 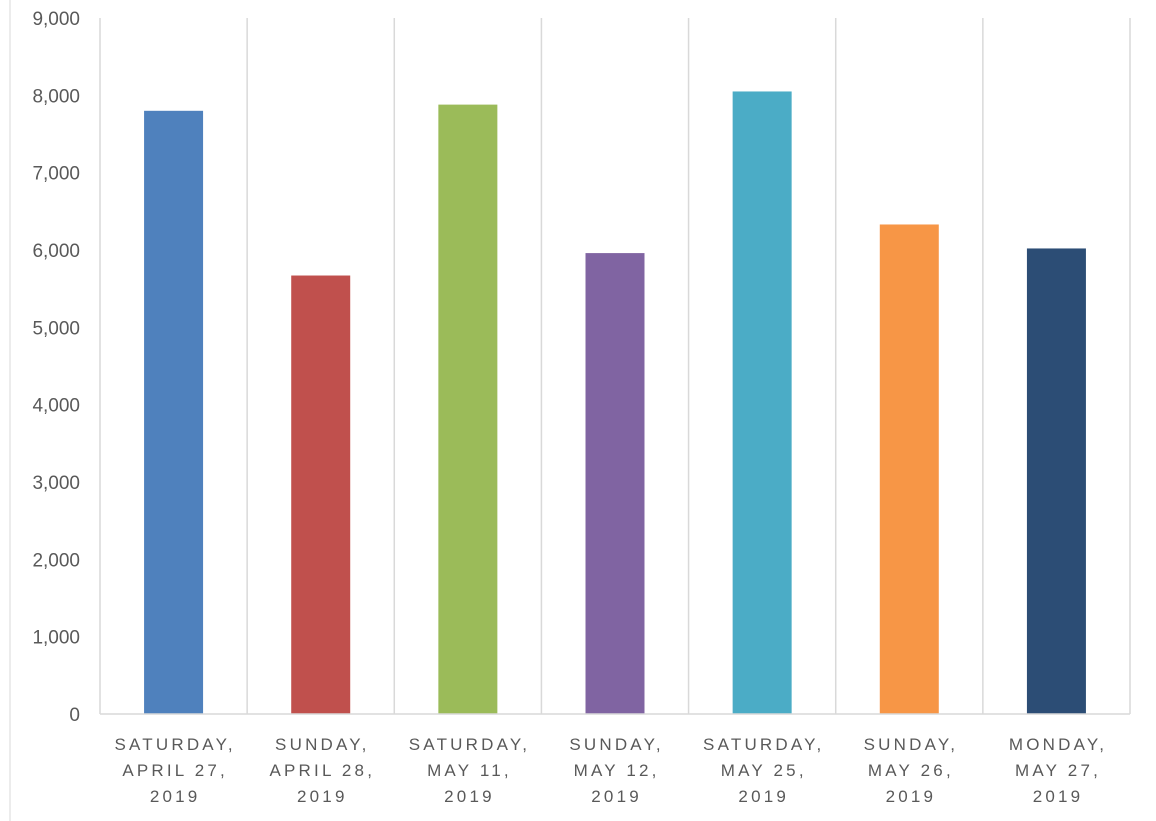 I want to click on x-tick-label: MAY 26,, so click(x=911, y=770).